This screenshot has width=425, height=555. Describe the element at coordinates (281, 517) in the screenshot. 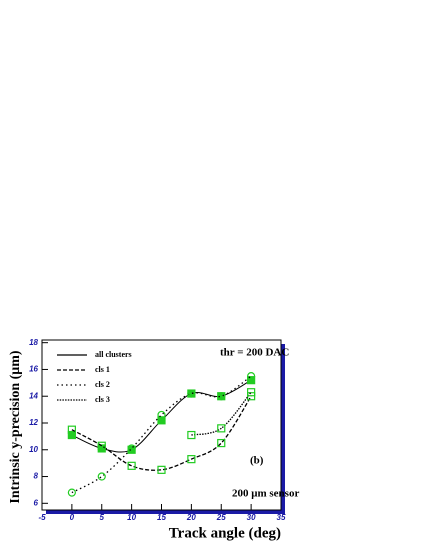

I see `x-tick-label: 35` at that location.